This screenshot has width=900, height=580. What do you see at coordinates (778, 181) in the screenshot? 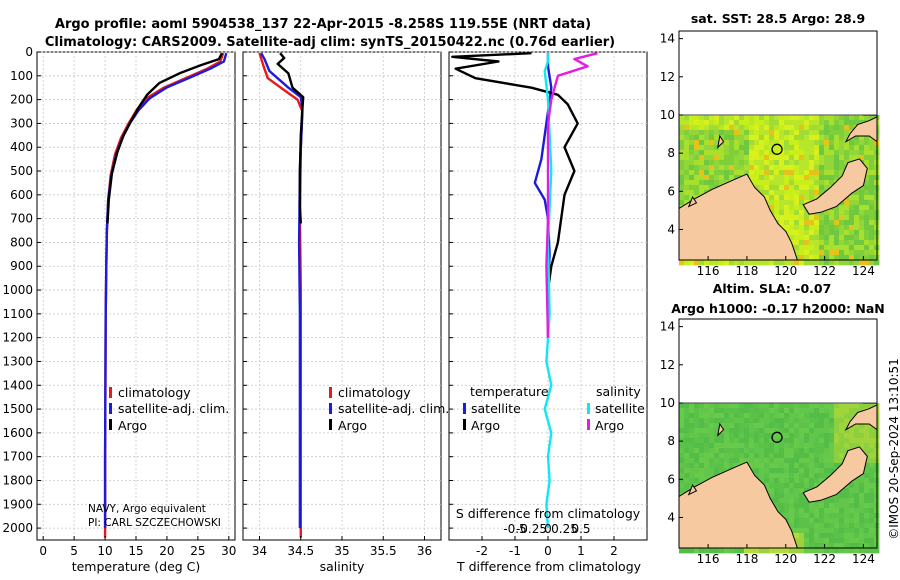
I see `map-land` at bounding box center [778, 181].